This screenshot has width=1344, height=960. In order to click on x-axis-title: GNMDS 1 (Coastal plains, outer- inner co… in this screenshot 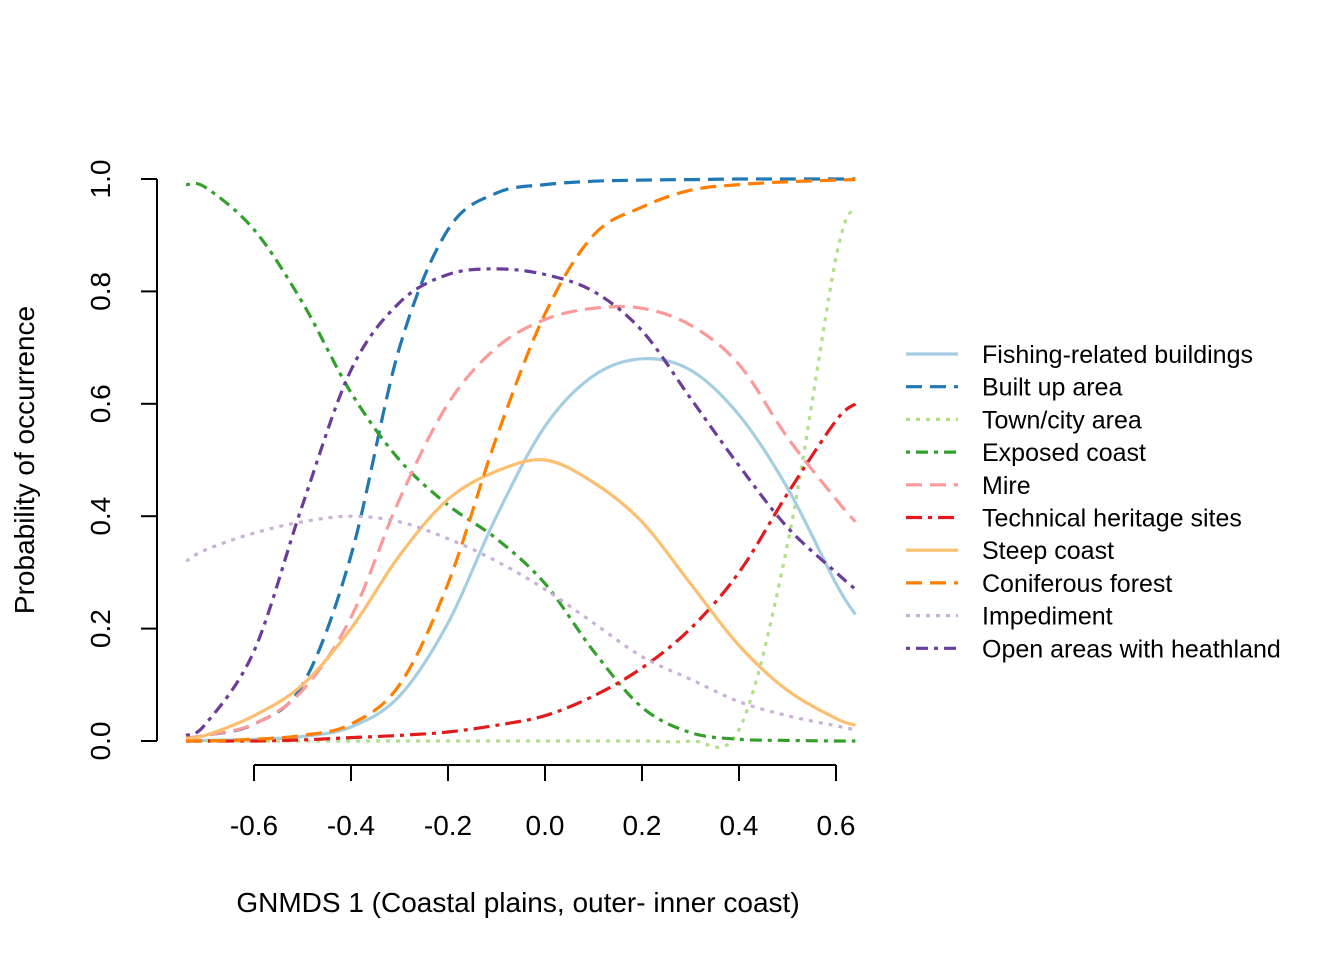, I will do `click(517, 902)`.